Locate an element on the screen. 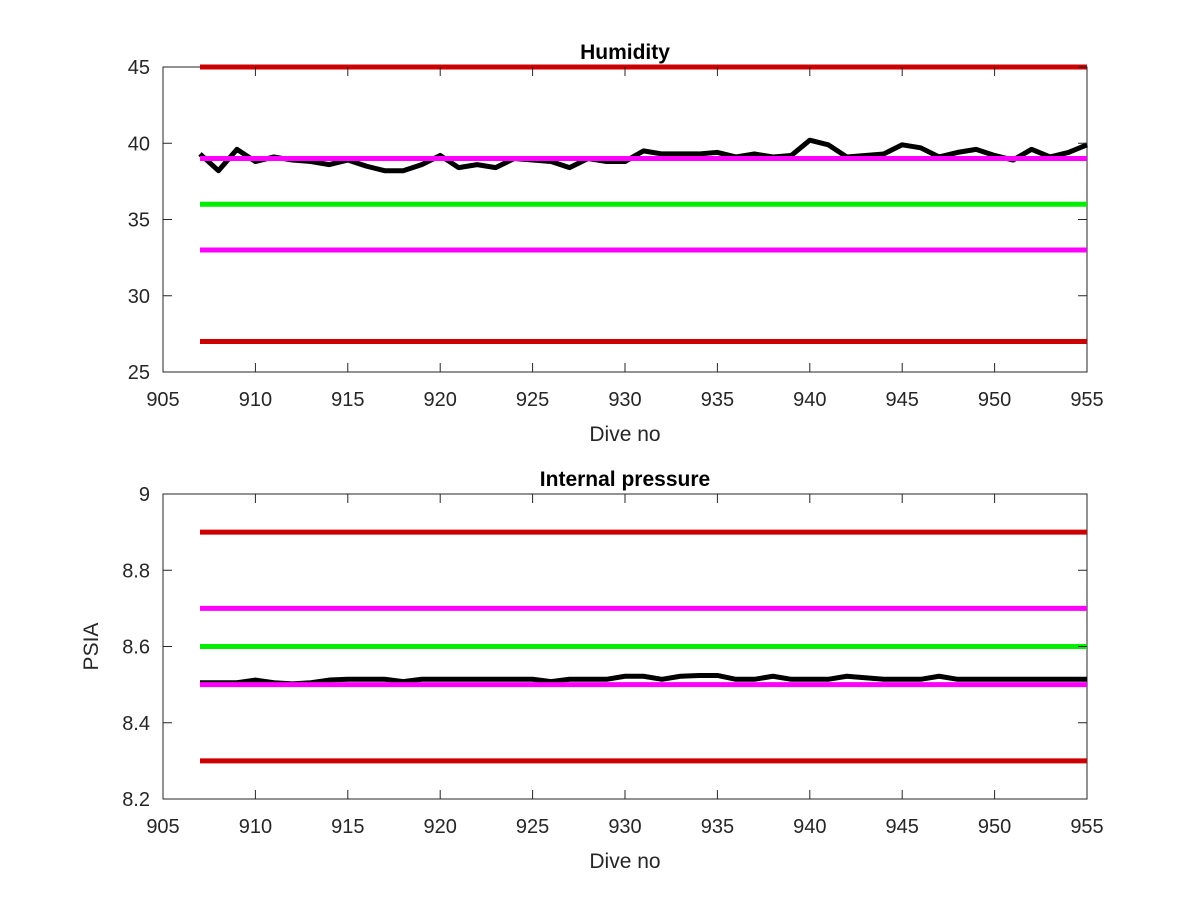 Image resolution: width=1200 pixels, height=905 pixels. internal-pressure-x-tick-label: 930 is located at coordinates (624, 827).